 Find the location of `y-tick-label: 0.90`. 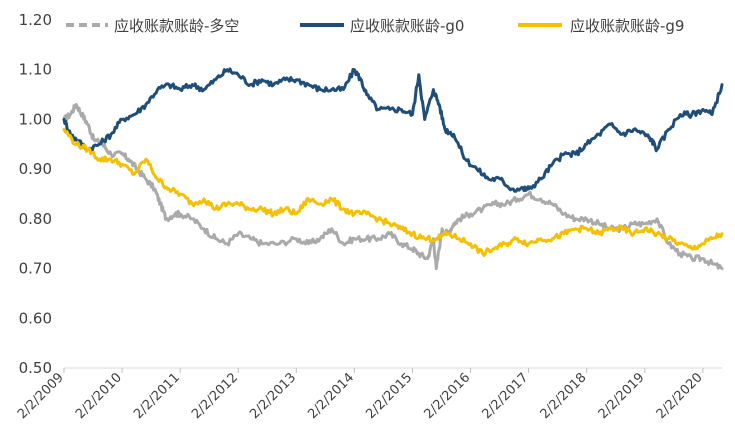

y-tick-label: 0.90 is located at coordinates (35, 169).